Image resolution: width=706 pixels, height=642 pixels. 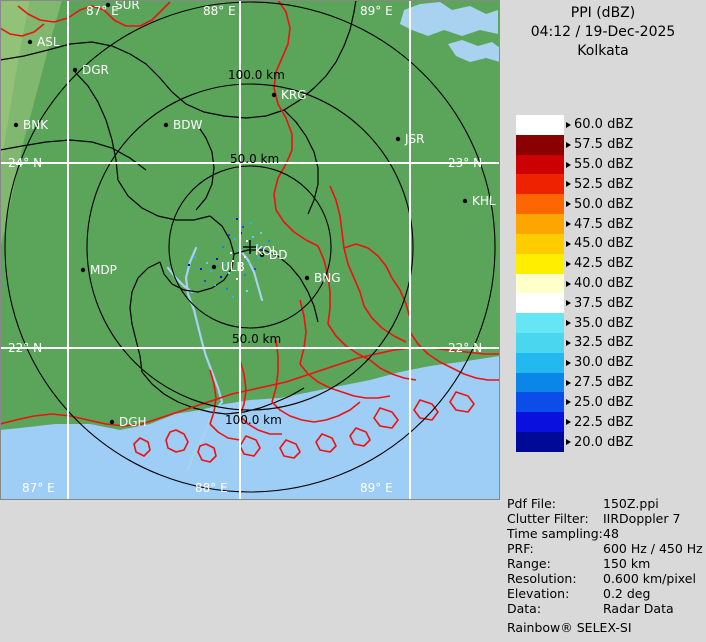 What do you see at coordinates (211, 488) in the screenshot?
I see `graticule-label: 88° E` at bounding box center [211, 488].